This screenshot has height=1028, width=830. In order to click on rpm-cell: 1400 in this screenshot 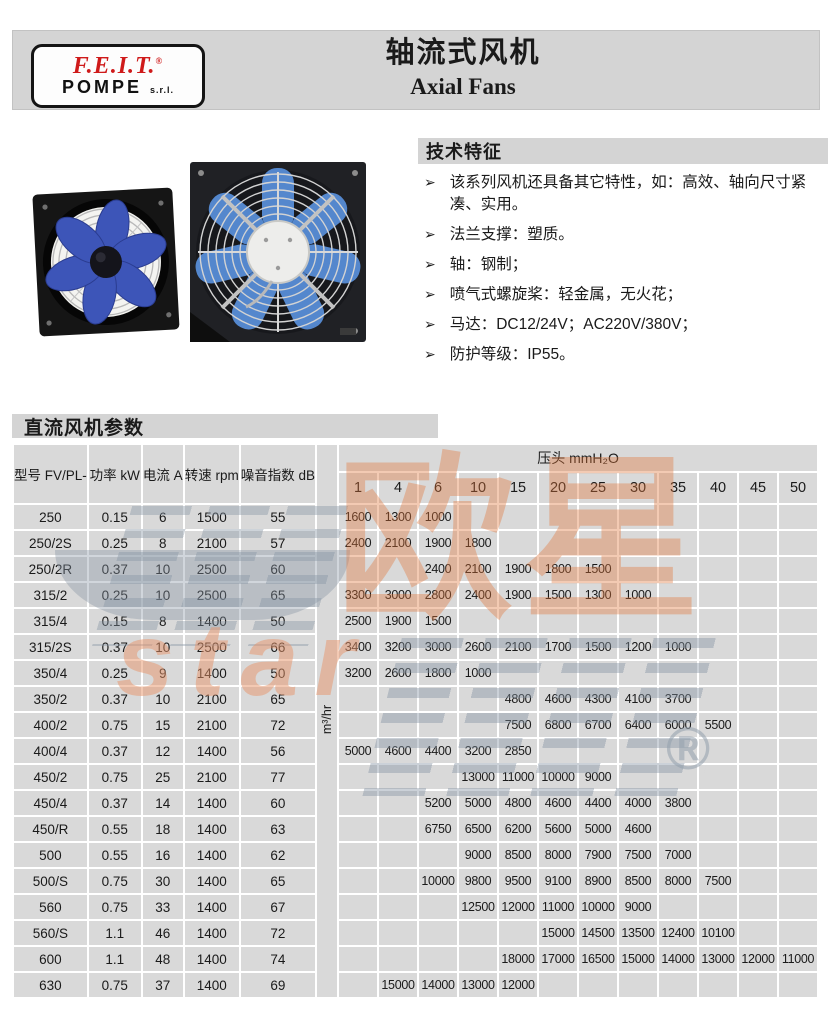, I will do `click(211, 621)`.